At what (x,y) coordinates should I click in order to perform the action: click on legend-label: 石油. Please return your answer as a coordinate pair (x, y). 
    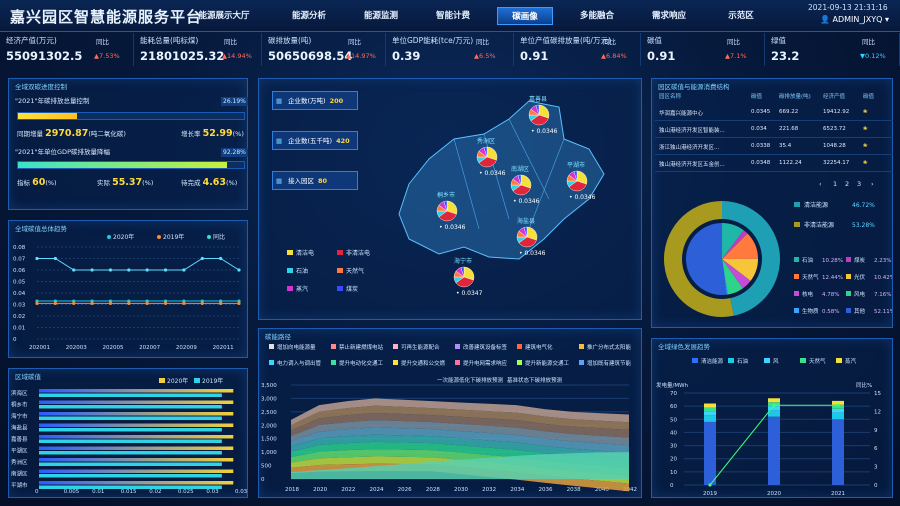
    Looking at the image, I should click on (743, 361).